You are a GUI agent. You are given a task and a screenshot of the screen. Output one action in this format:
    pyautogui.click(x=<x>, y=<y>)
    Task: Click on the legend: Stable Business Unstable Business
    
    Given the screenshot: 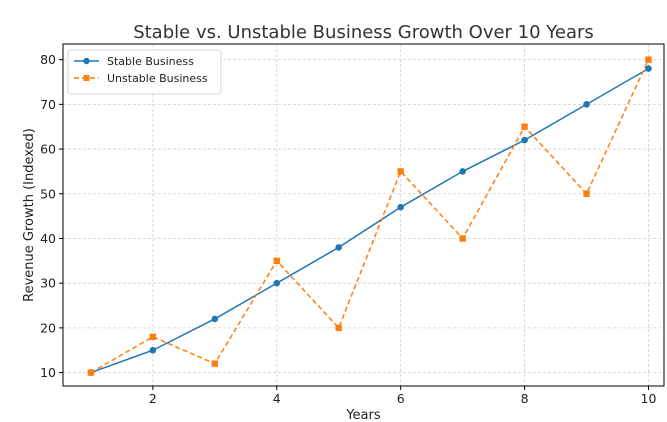 What is the action you would take?
    pyautogui.click(x=144, y=72)
    